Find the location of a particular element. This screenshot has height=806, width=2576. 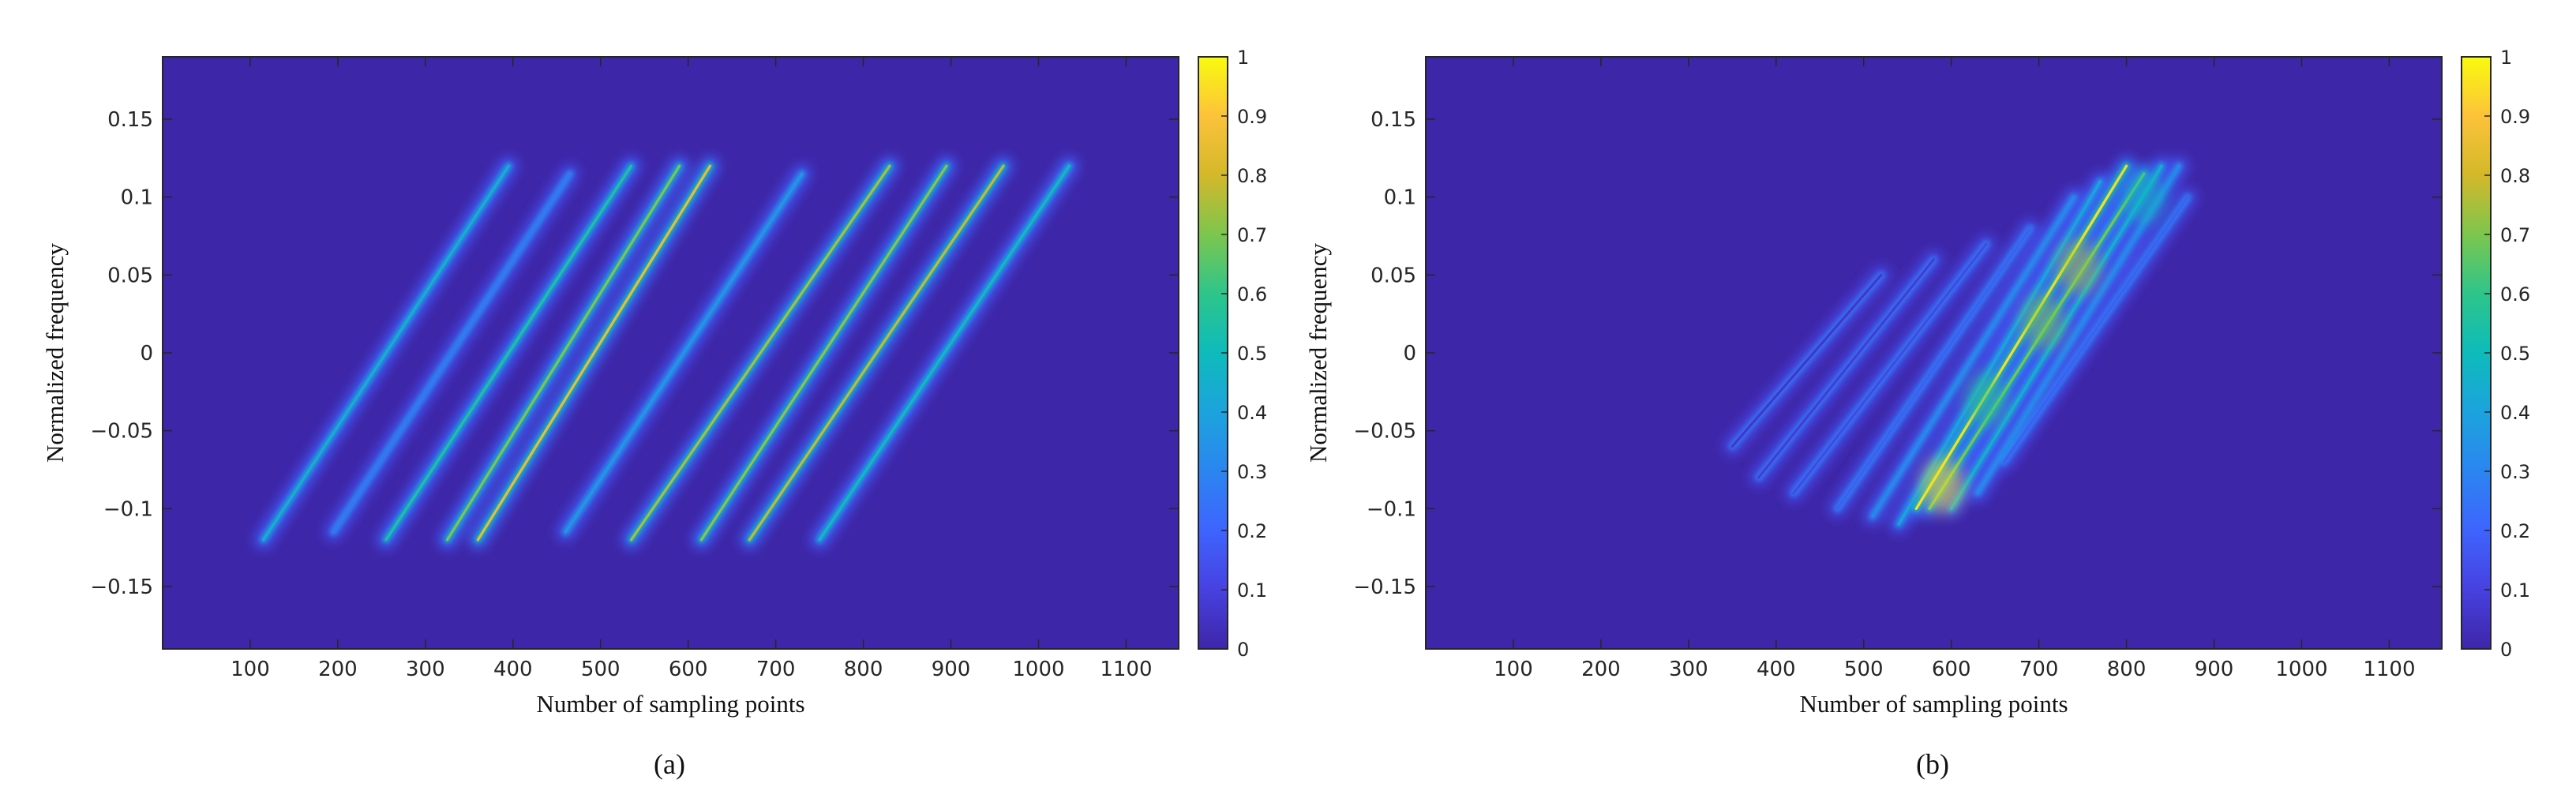

heatmap-marks is located at coordinates (1960, 345).